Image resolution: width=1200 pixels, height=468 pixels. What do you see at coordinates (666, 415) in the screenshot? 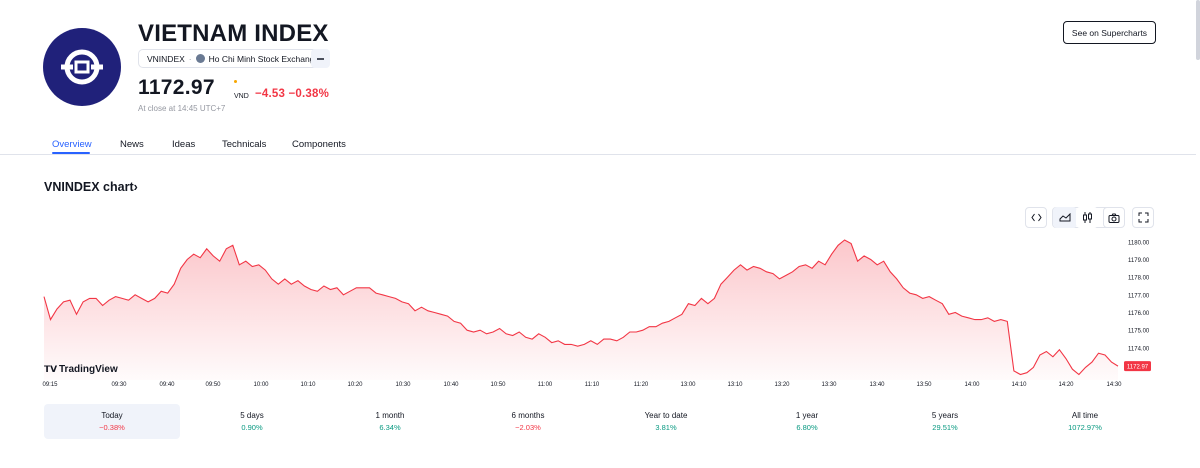
I see `range-label: Year to date` at bounding box center [666, 415].